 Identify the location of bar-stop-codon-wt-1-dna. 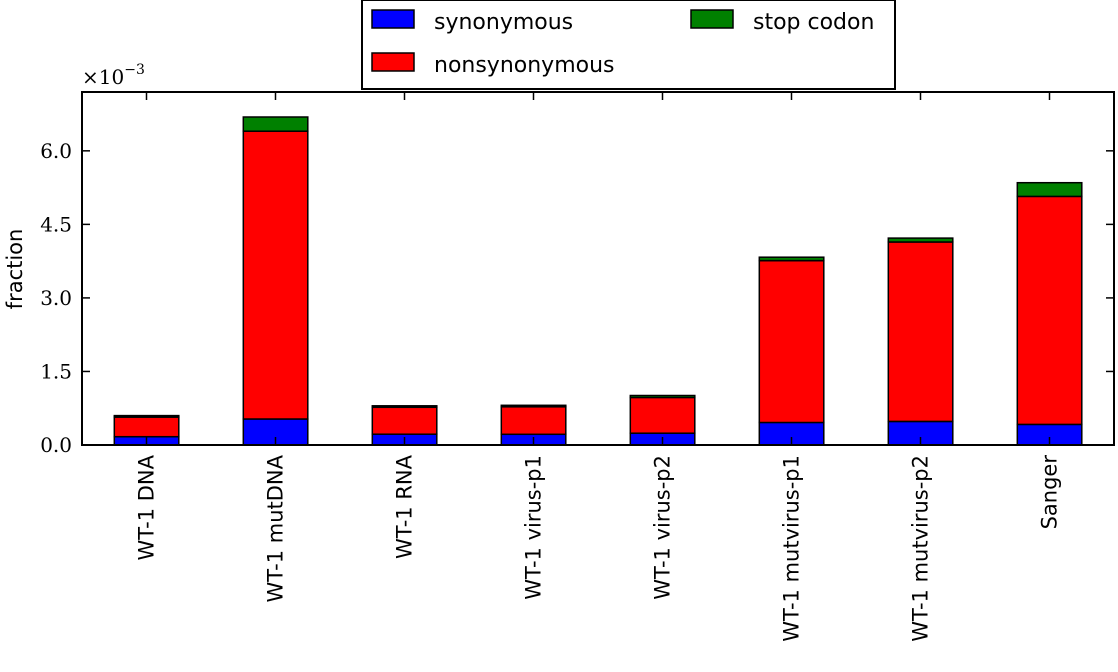
(146, 416).